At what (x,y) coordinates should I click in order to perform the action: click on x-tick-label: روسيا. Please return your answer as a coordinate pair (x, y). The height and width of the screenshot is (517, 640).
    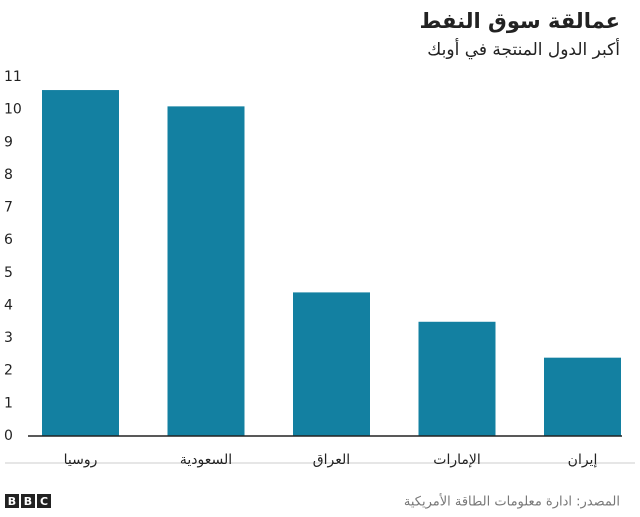
    Looking at the image, I should click on (81, 460).